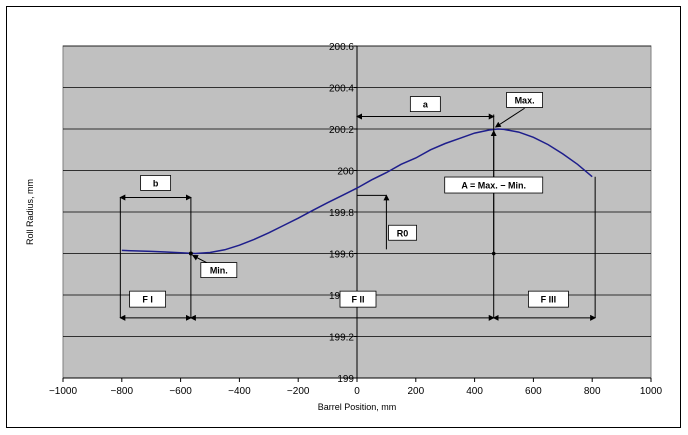  Describe the element at coordinates (122, 391) in the screenshot. I see `x-tick-label: −800` at that location.